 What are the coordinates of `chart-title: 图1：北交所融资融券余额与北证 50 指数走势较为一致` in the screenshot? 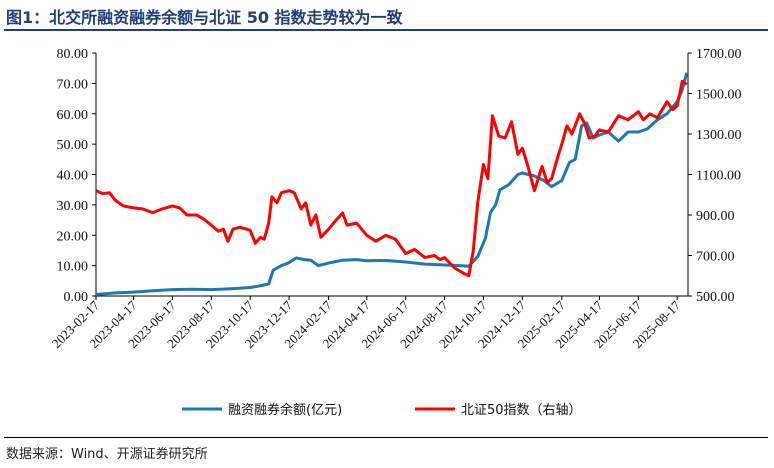 It's located at (204, 17).